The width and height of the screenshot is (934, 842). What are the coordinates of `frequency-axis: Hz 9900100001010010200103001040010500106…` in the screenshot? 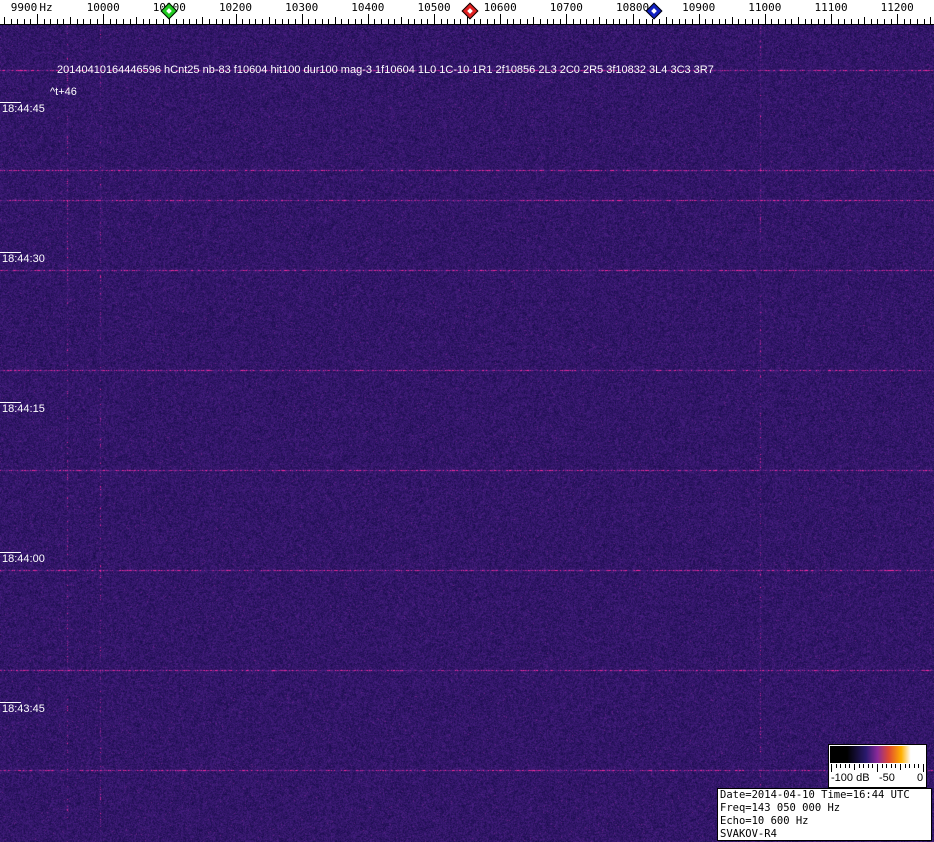 It's located at (467, 12).